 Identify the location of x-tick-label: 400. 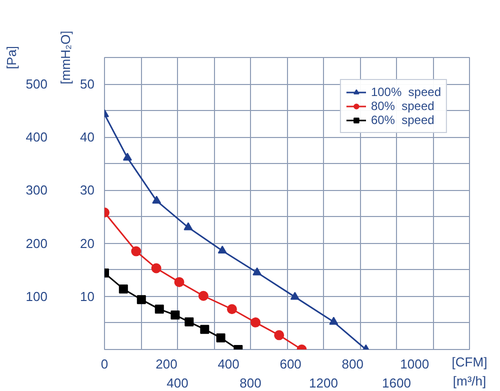
(229, 364).